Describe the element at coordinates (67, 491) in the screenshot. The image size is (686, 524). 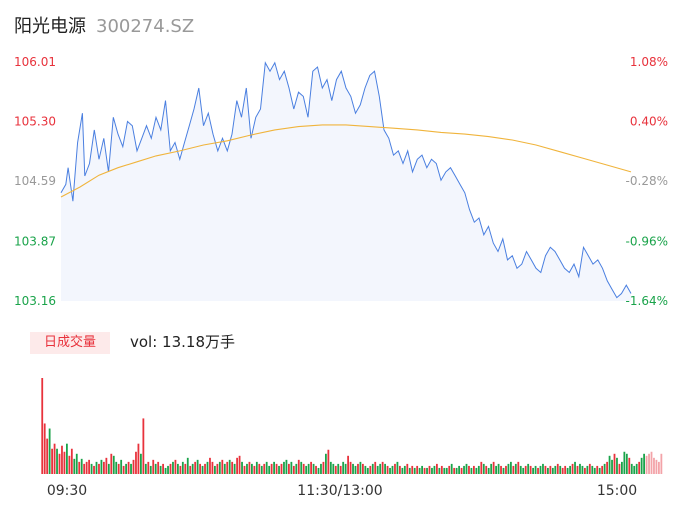
I see `x-tick-label: 09:30` at that location.